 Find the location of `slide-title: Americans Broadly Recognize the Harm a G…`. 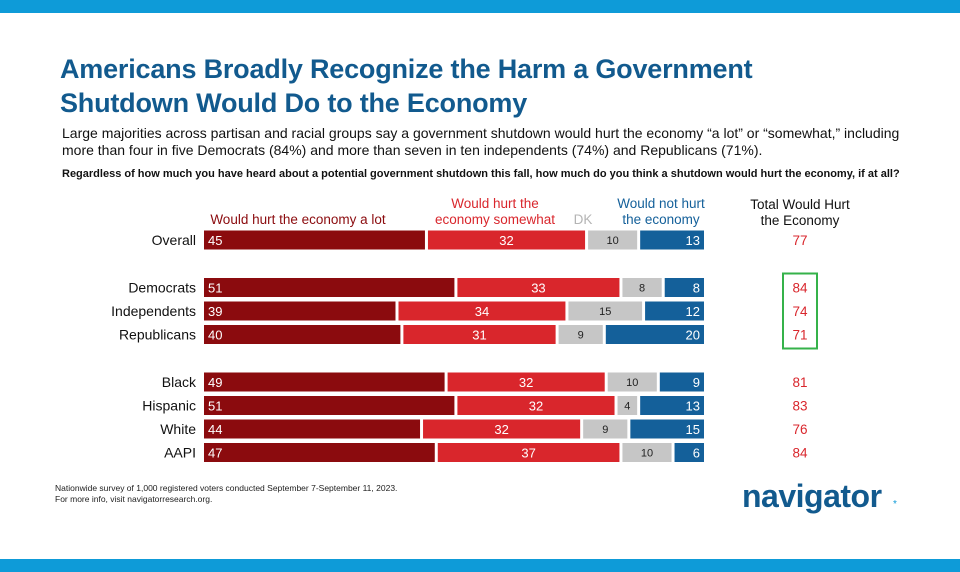

slide-title: Americans Broadly Recognize the Harm a G… is located at coordinates (406, 86).